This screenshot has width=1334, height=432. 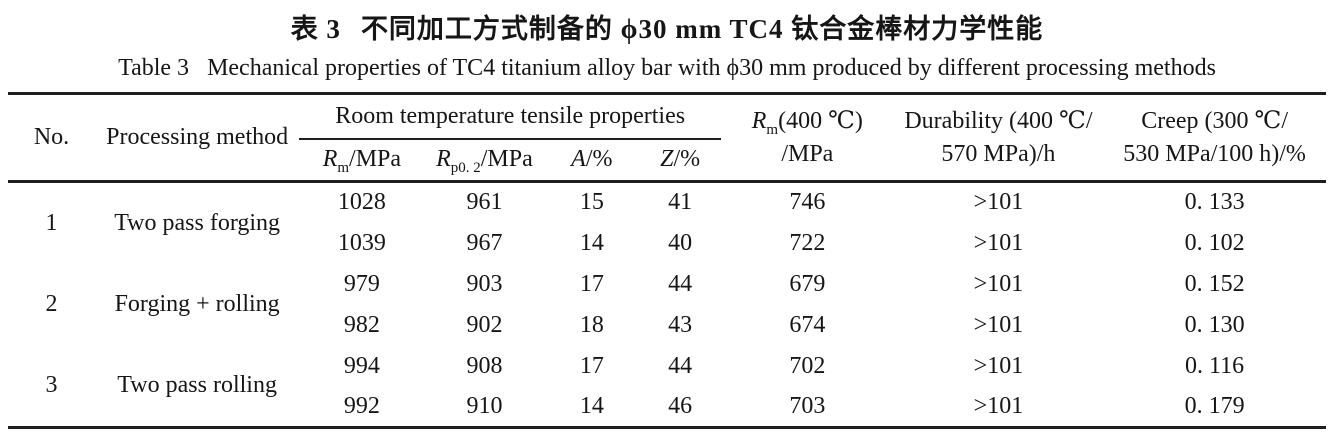 I want to click on table-row: 982 902 18 43 674 >101 0. 130, so click(x=667, y=325).